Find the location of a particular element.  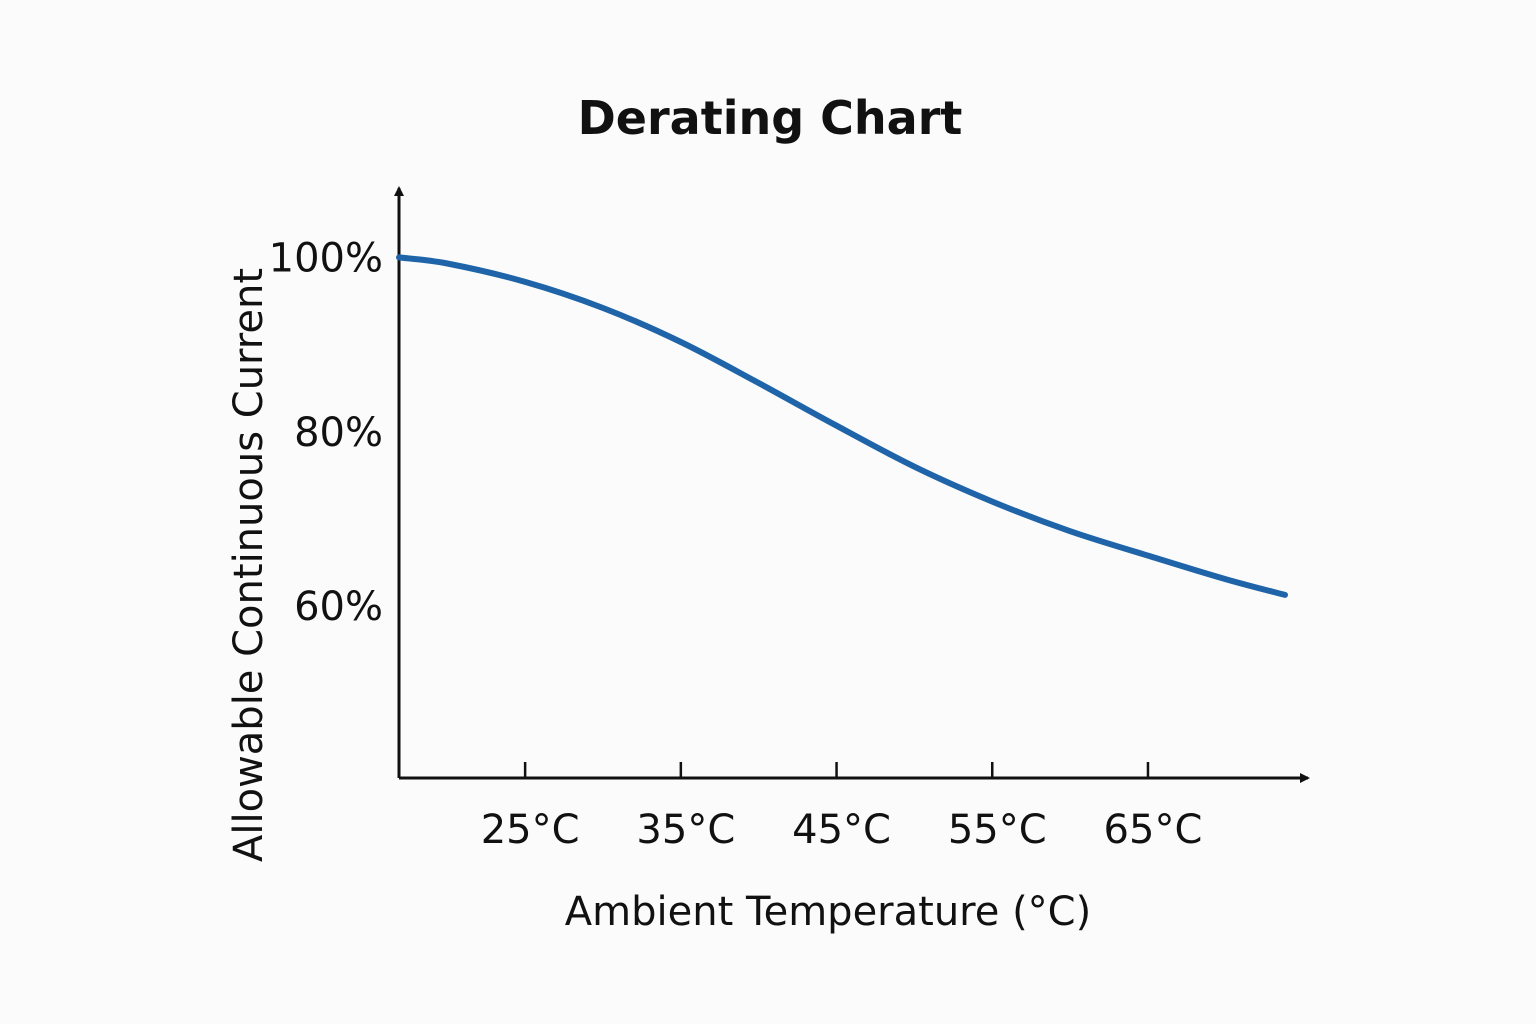

x-tick-label: 45°C is located at coordinates (841, 830).